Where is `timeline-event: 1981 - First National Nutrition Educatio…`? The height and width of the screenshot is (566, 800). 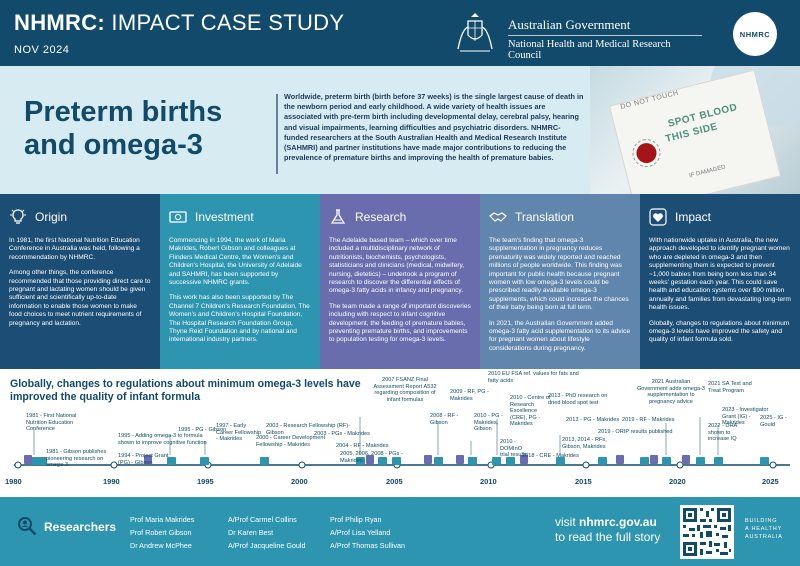 timeline-event: 1981 - First National Nutrition Educatio… is located at coordinates (51, 423).